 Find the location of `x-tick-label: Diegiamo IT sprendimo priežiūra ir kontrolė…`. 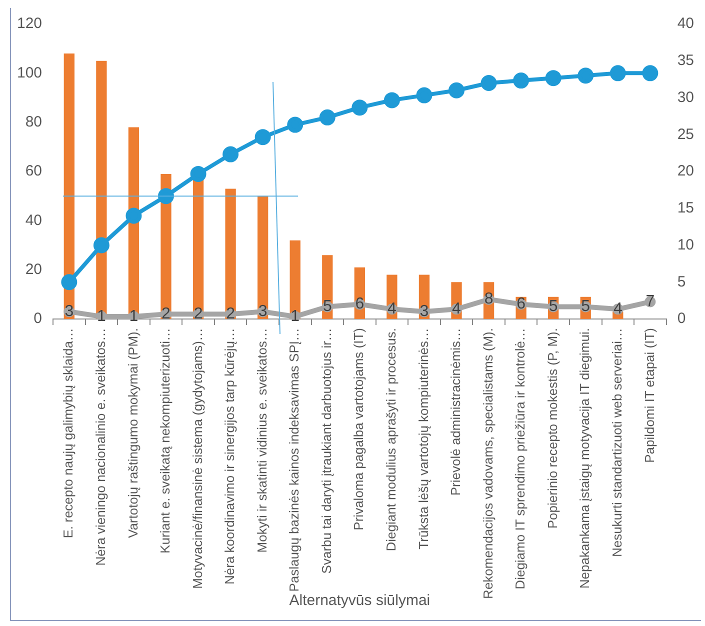

x-tick-label: Diegiamo IT sprendimo priežiūra ir kontrolė… is located at coordinates (520, 459).